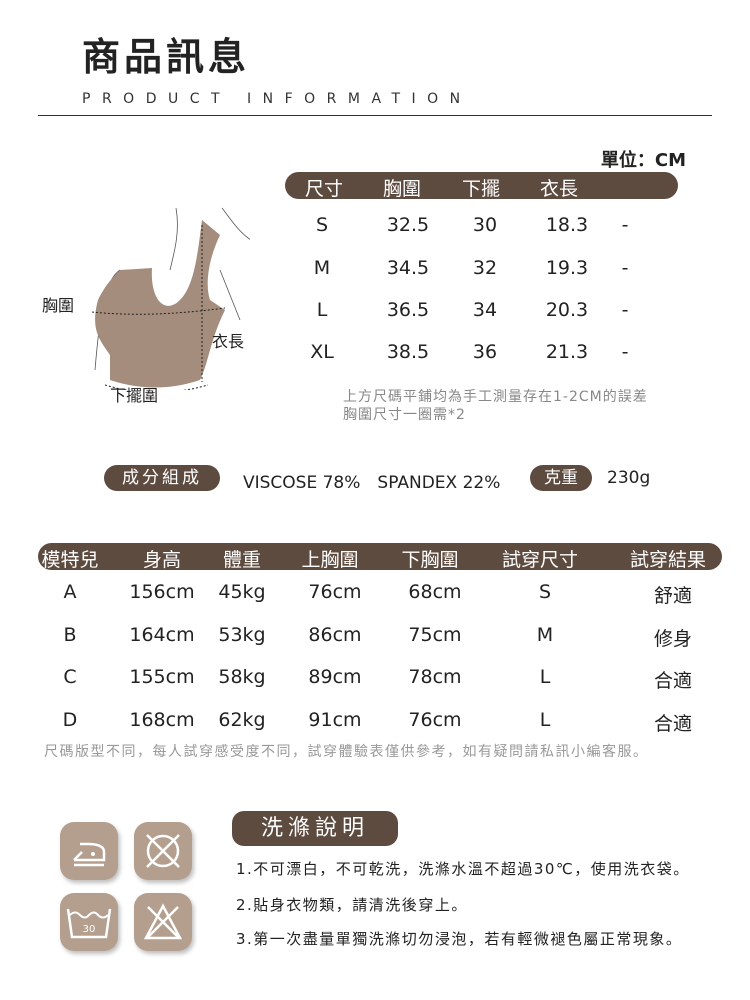 This screenshot has width=750, height=1000. Describe the element at coordinates (567, 310) in the screenshot. I see `size-cell: 20.3` at that location.